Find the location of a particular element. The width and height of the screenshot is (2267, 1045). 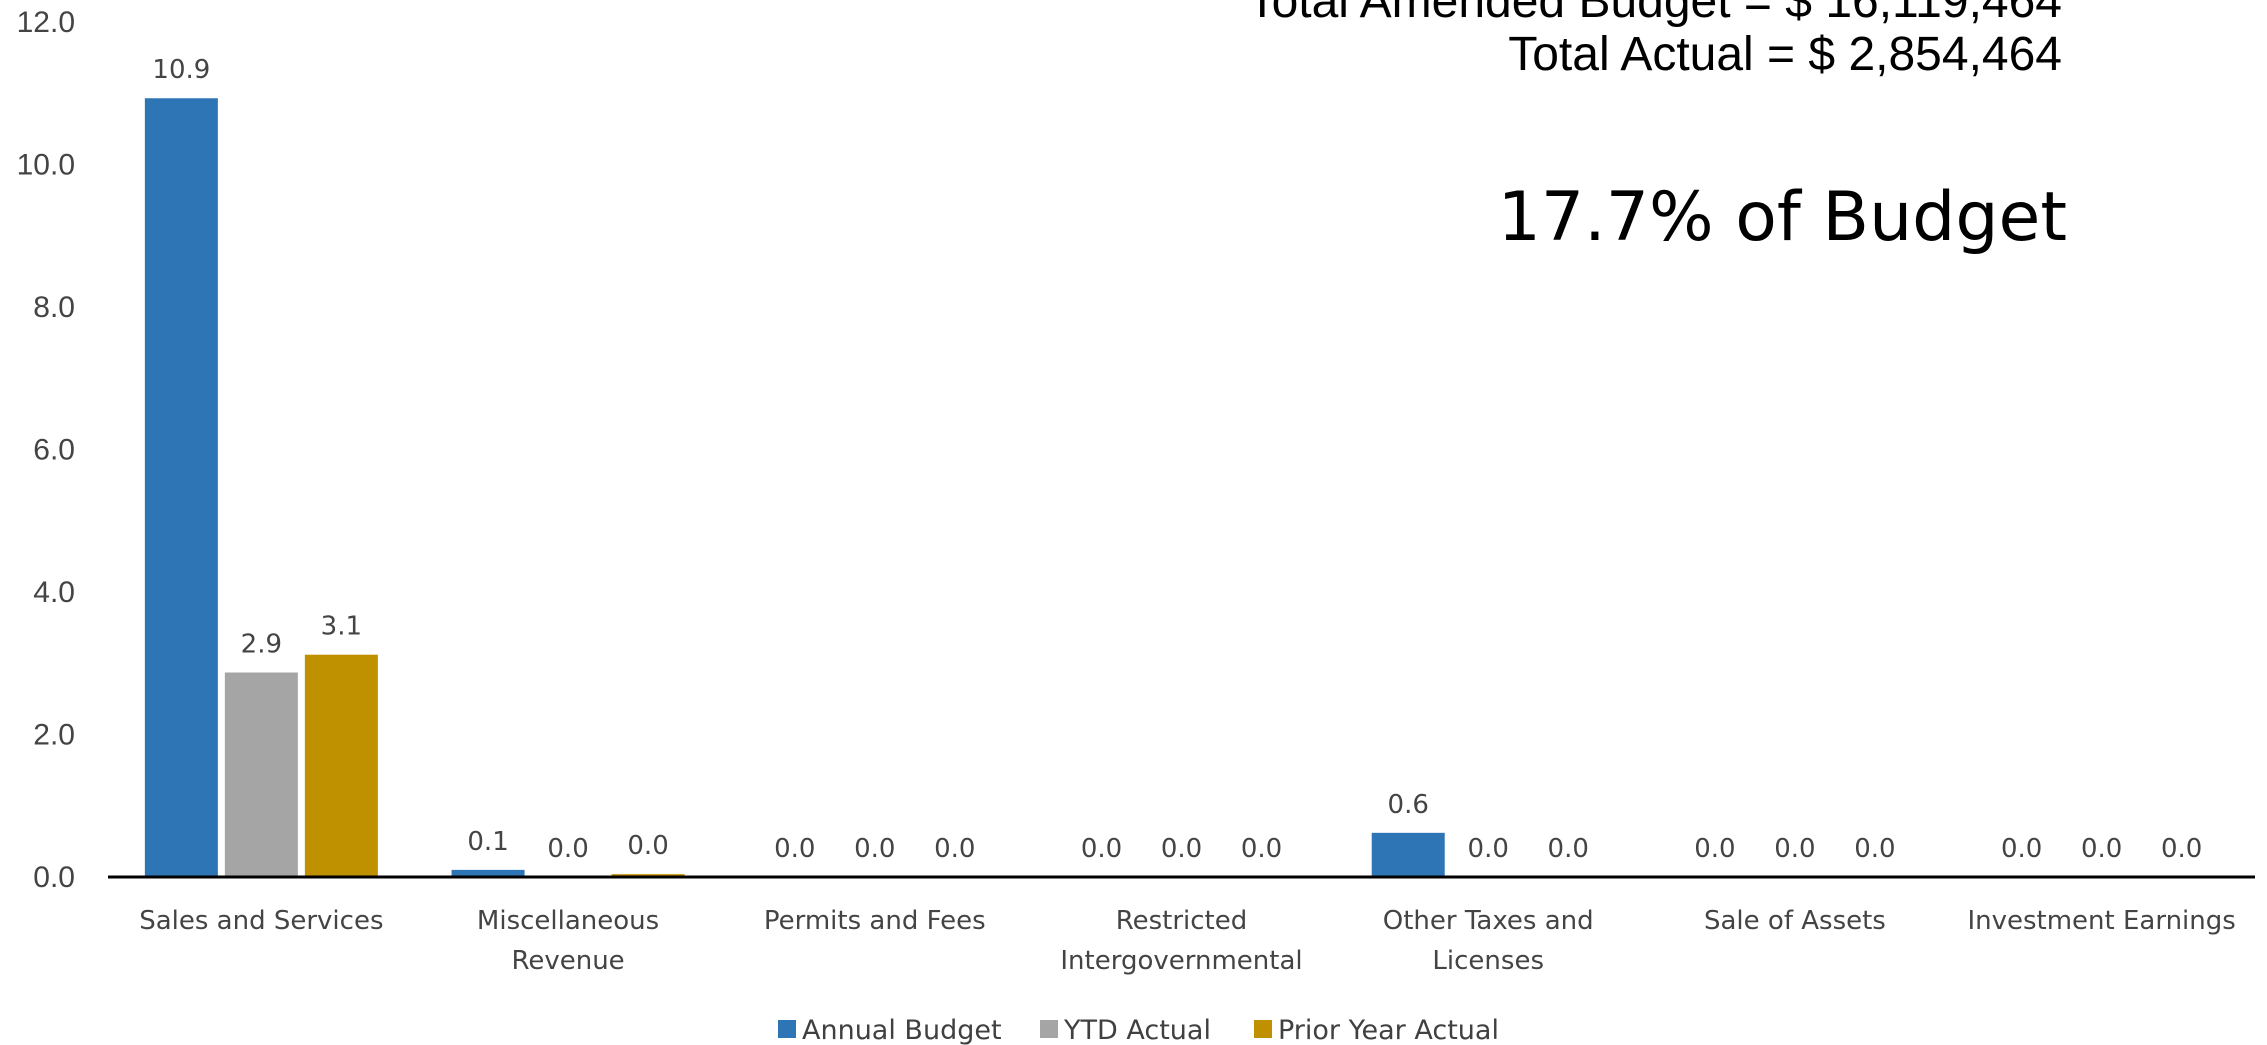

annual-budget-legend-label: Annual Budget is located at coordinates (902, 1030).